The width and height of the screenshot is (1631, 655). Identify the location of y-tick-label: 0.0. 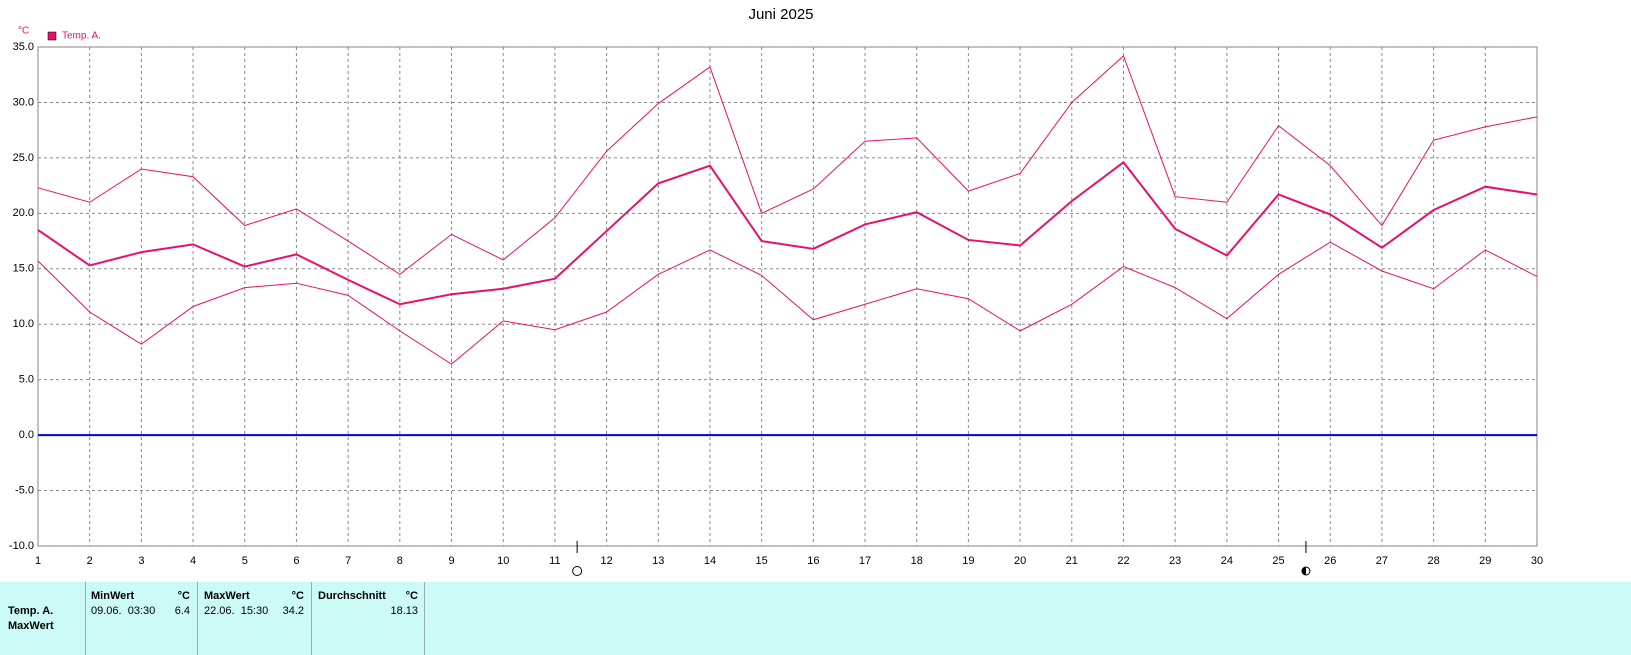
(26, 435).